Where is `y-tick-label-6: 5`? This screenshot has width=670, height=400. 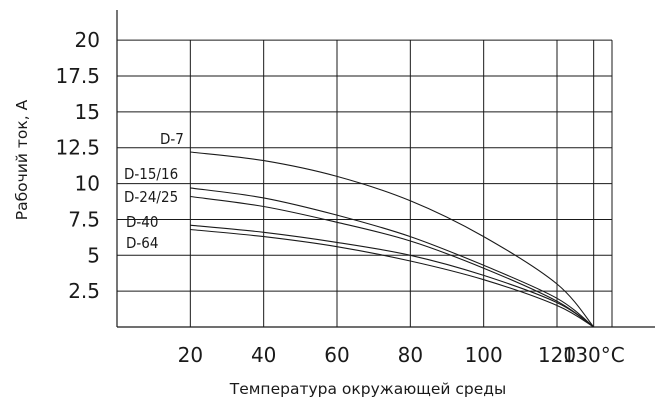 y-tick-label-6: 5 is located at coordinates (93, 255).